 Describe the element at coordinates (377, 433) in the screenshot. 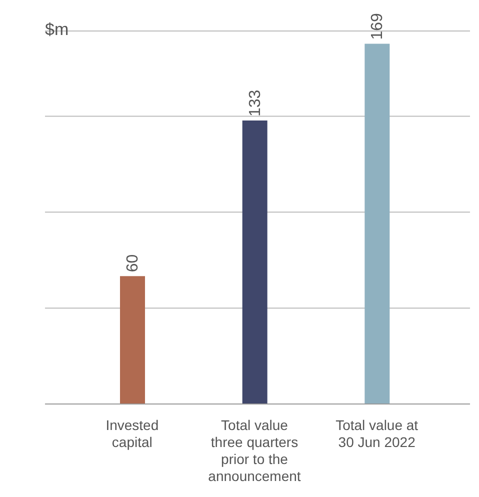

I see `x-tick-label: Total value at 30 Jun 2022` at that location.